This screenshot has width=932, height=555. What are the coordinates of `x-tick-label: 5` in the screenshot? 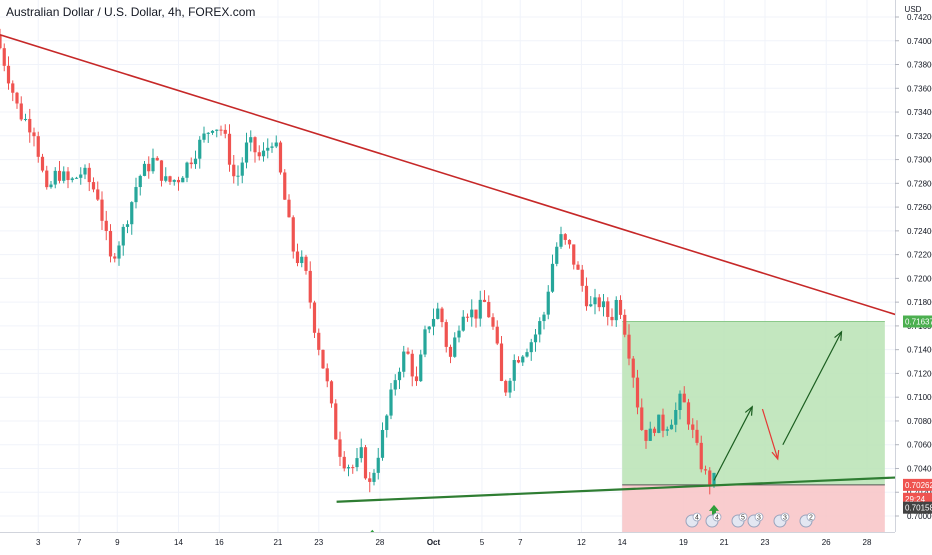 It's located at (482, 542).